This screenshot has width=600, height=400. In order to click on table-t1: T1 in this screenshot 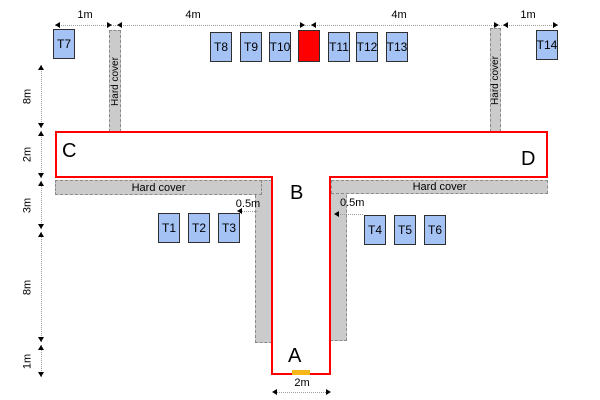, I will do `click(169, 228)`.